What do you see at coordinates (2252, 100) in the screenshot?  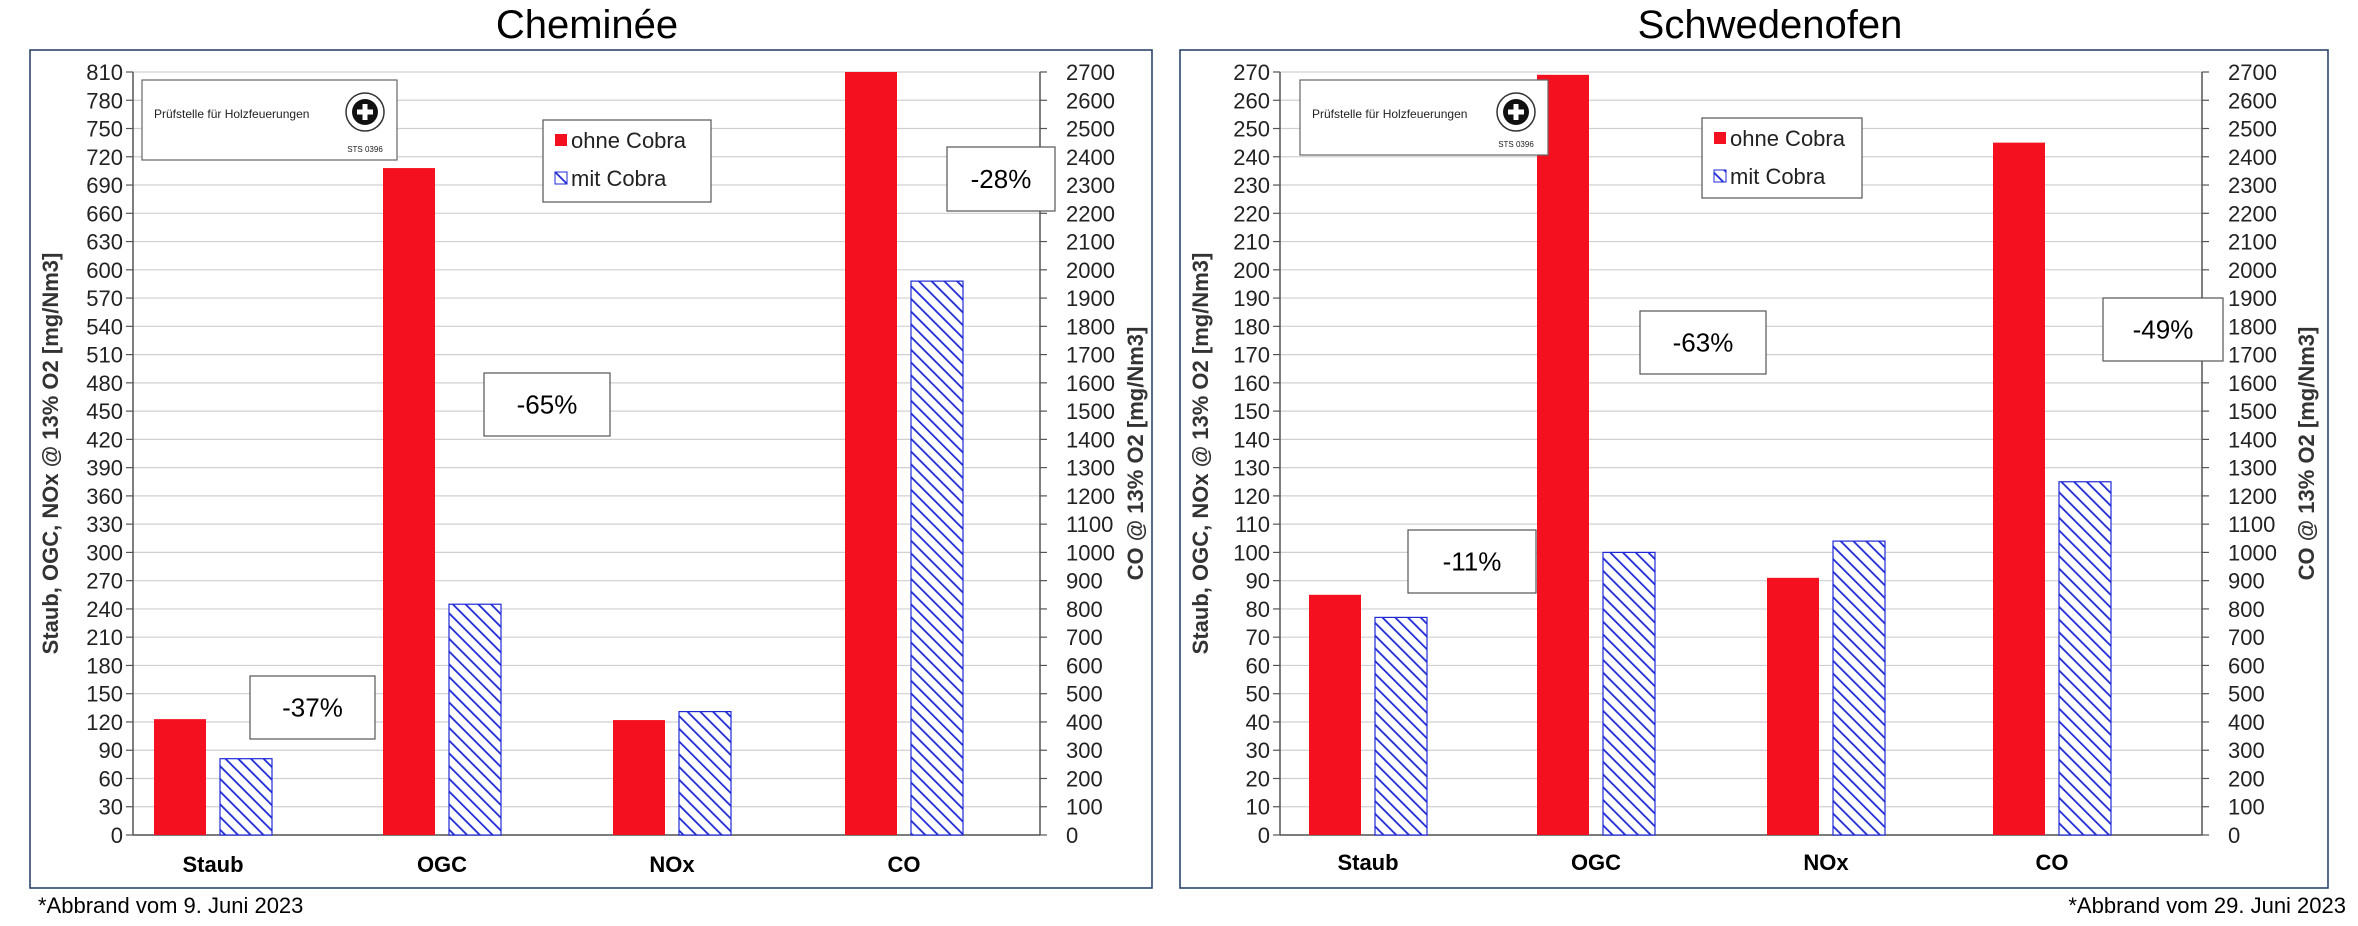 I see `y2-tick-label: 2600` at bounding box center [2252, 100].